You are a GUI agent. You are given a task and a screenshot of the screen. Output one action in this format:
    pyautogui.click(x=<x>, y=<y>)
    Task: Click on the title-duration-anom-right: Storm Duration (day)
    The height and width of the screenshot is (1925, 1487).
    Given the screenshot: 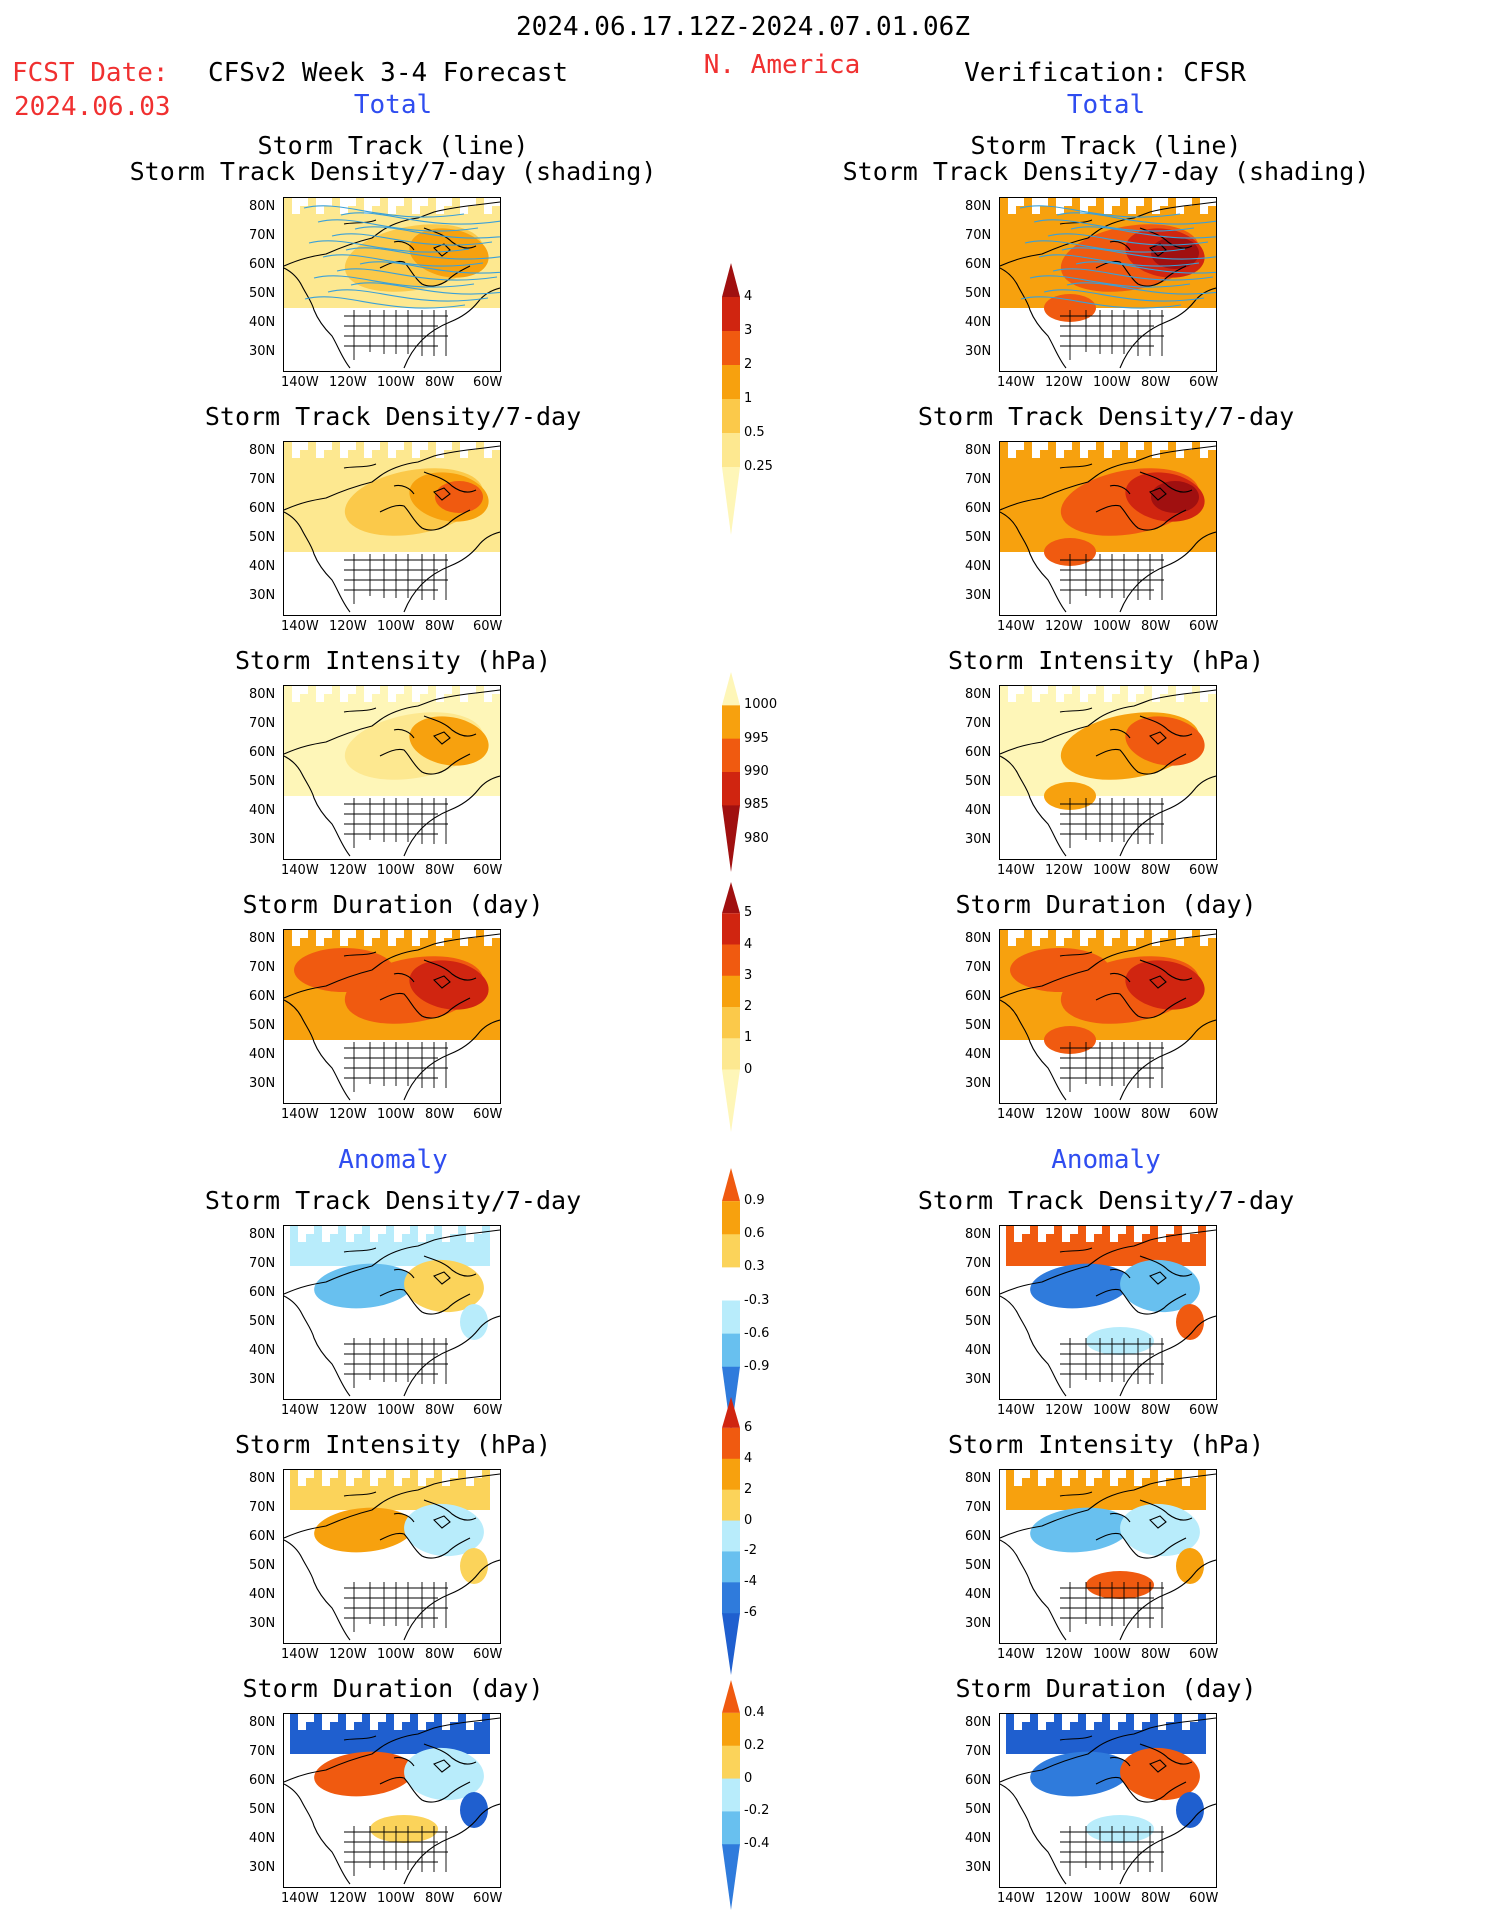 What is the action you would take?
    pyautogui.click(x=1106, y=1688)
    